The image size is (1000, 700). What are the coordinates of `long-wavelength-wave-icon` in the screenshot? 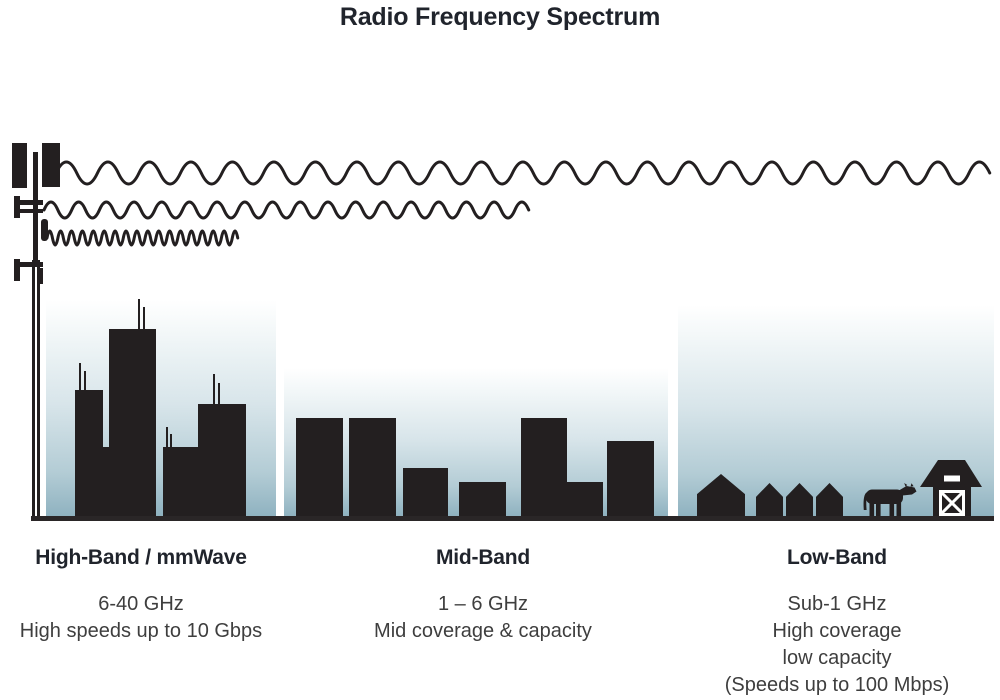 It's located at (523, 173).